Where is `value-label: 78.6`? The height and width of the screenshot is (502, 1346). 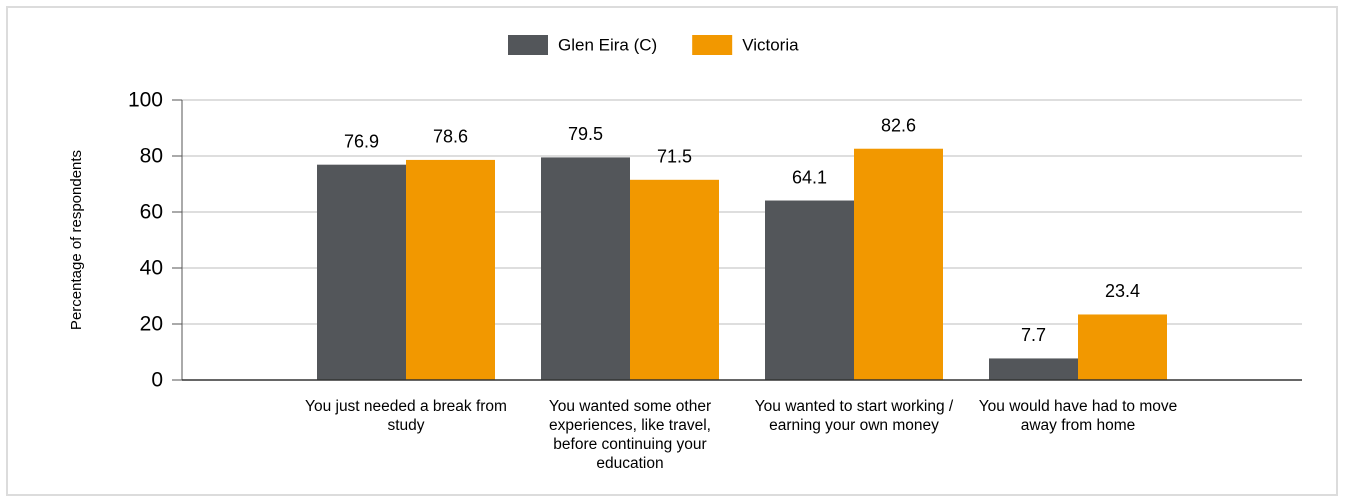
value-label: 78.6 is located at coordinates (450, 137).